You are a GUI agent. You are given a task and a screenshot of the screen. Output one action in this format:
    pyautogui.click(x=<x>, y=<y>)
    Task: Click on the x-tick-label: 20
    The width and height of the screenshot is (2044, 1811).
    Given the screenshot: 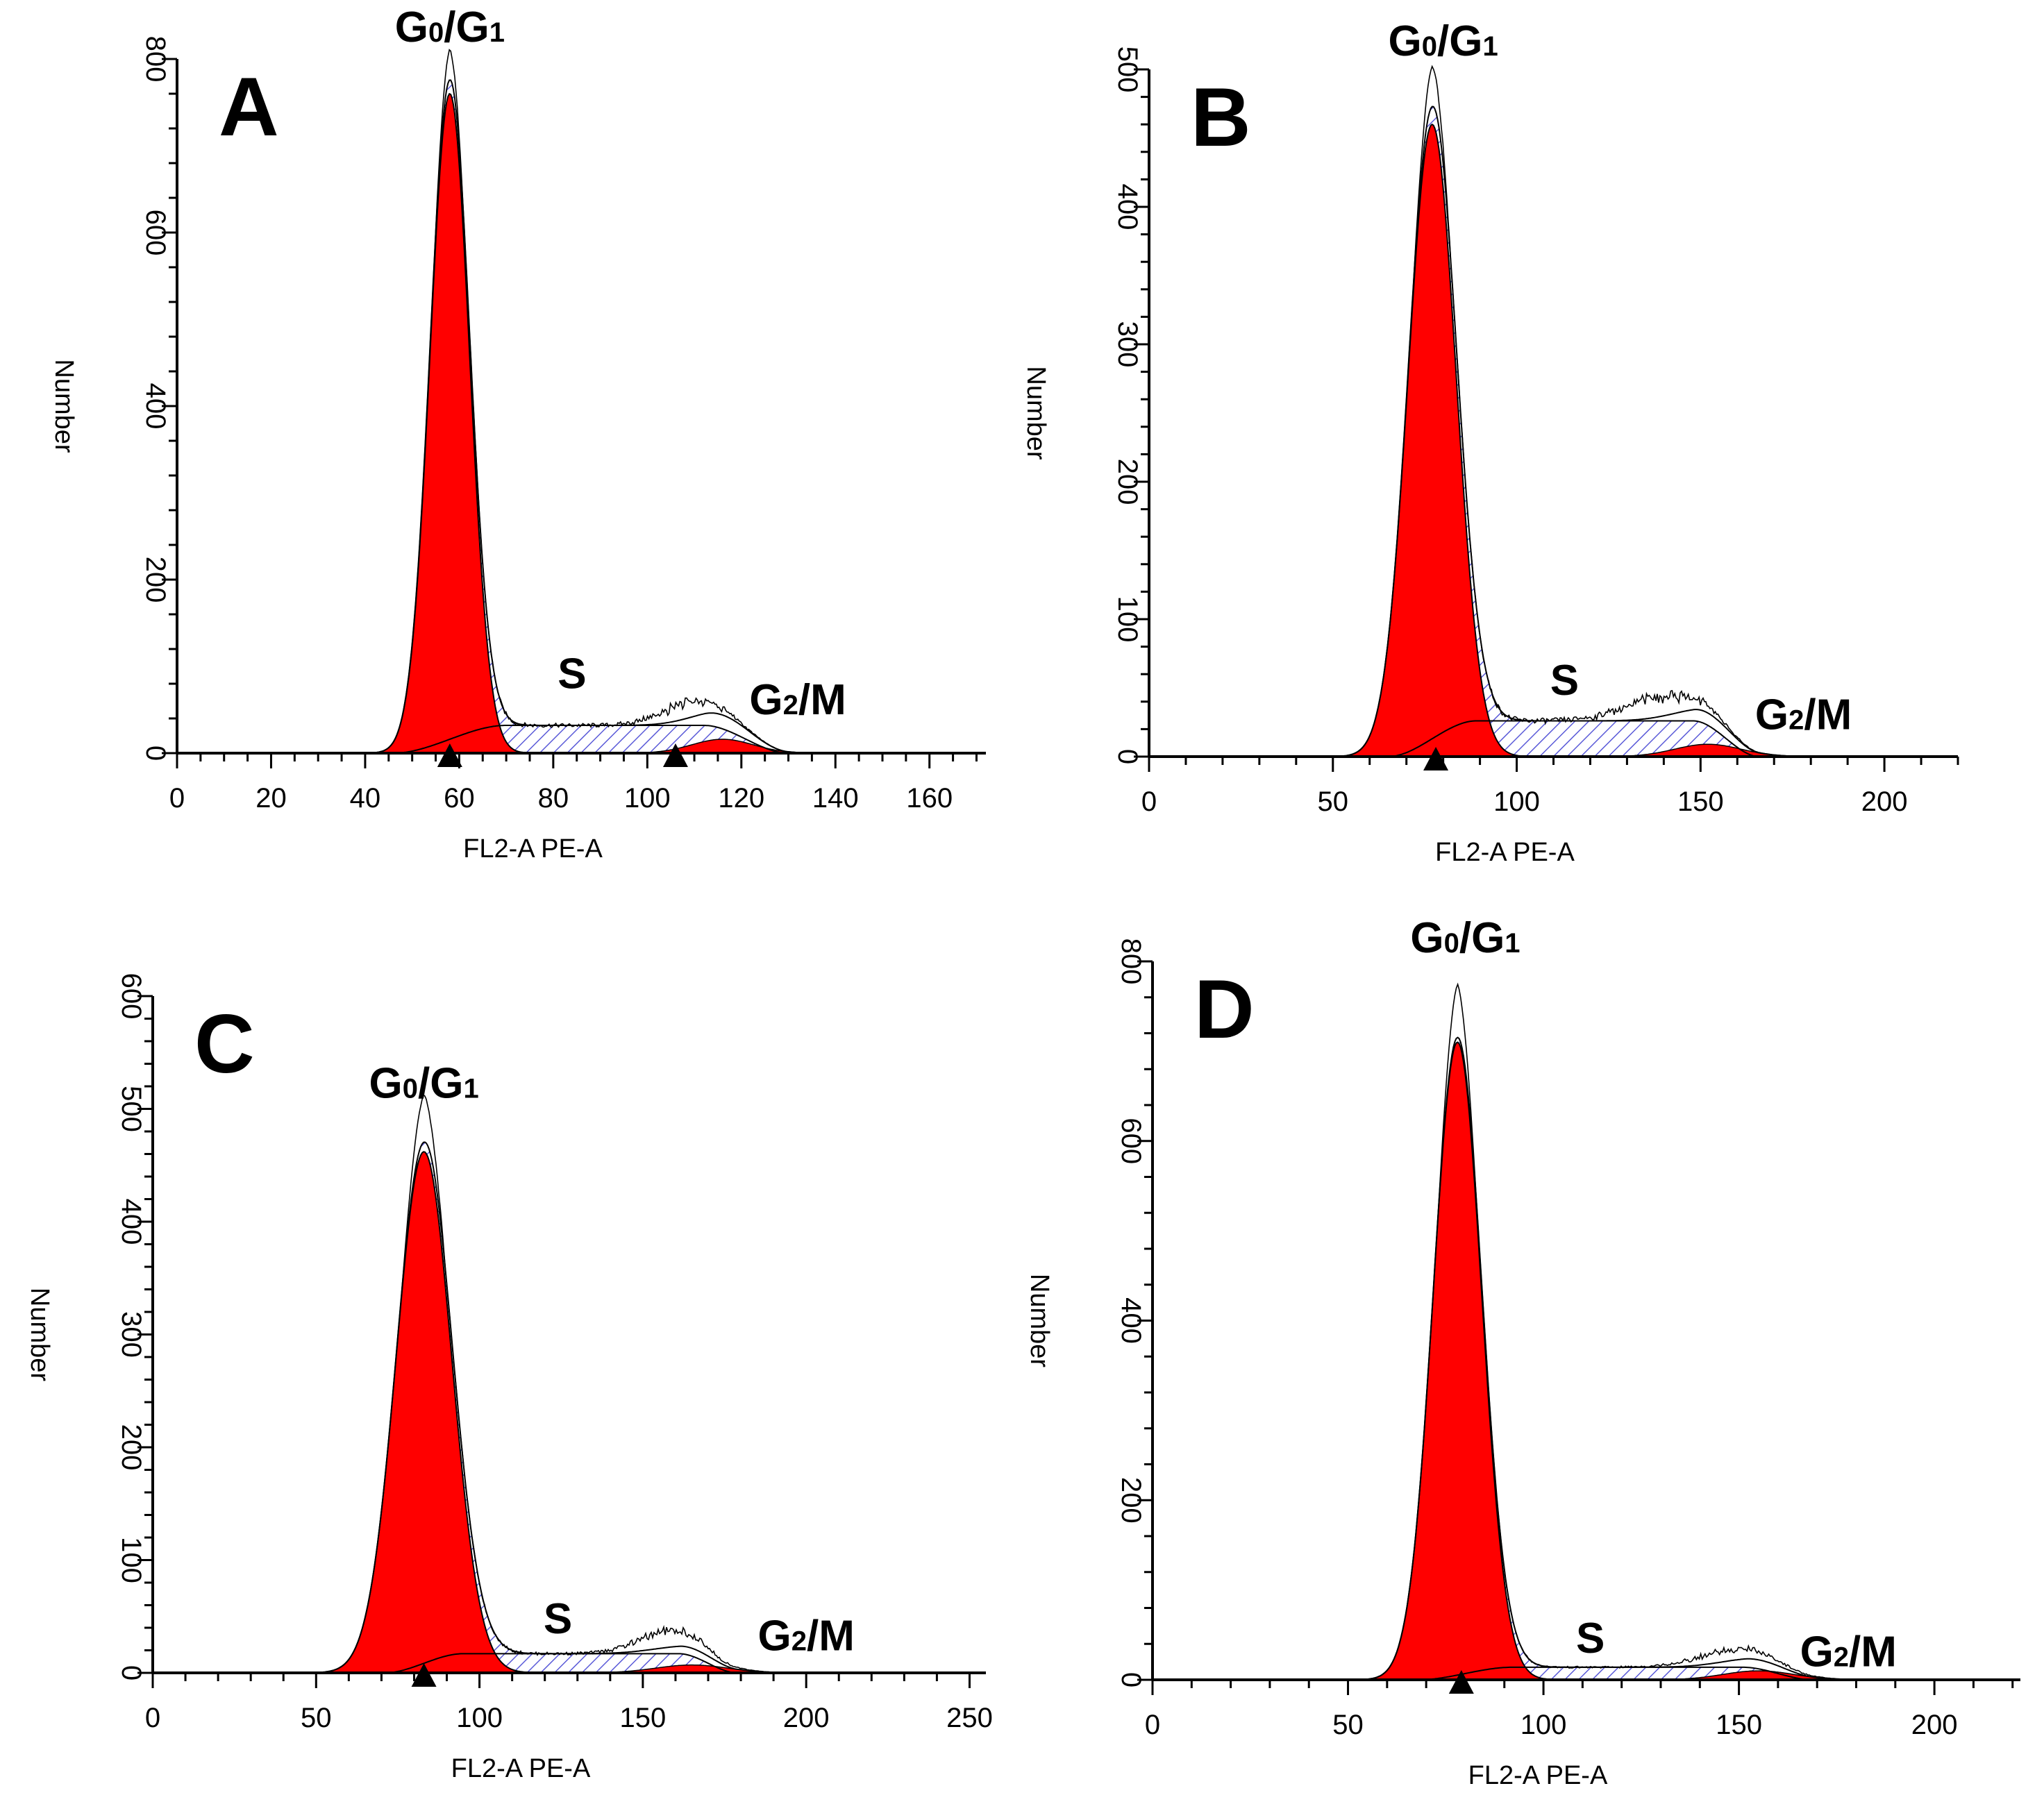 What is the action you would take?
    pyautogui.click(x=271, y=798)
    